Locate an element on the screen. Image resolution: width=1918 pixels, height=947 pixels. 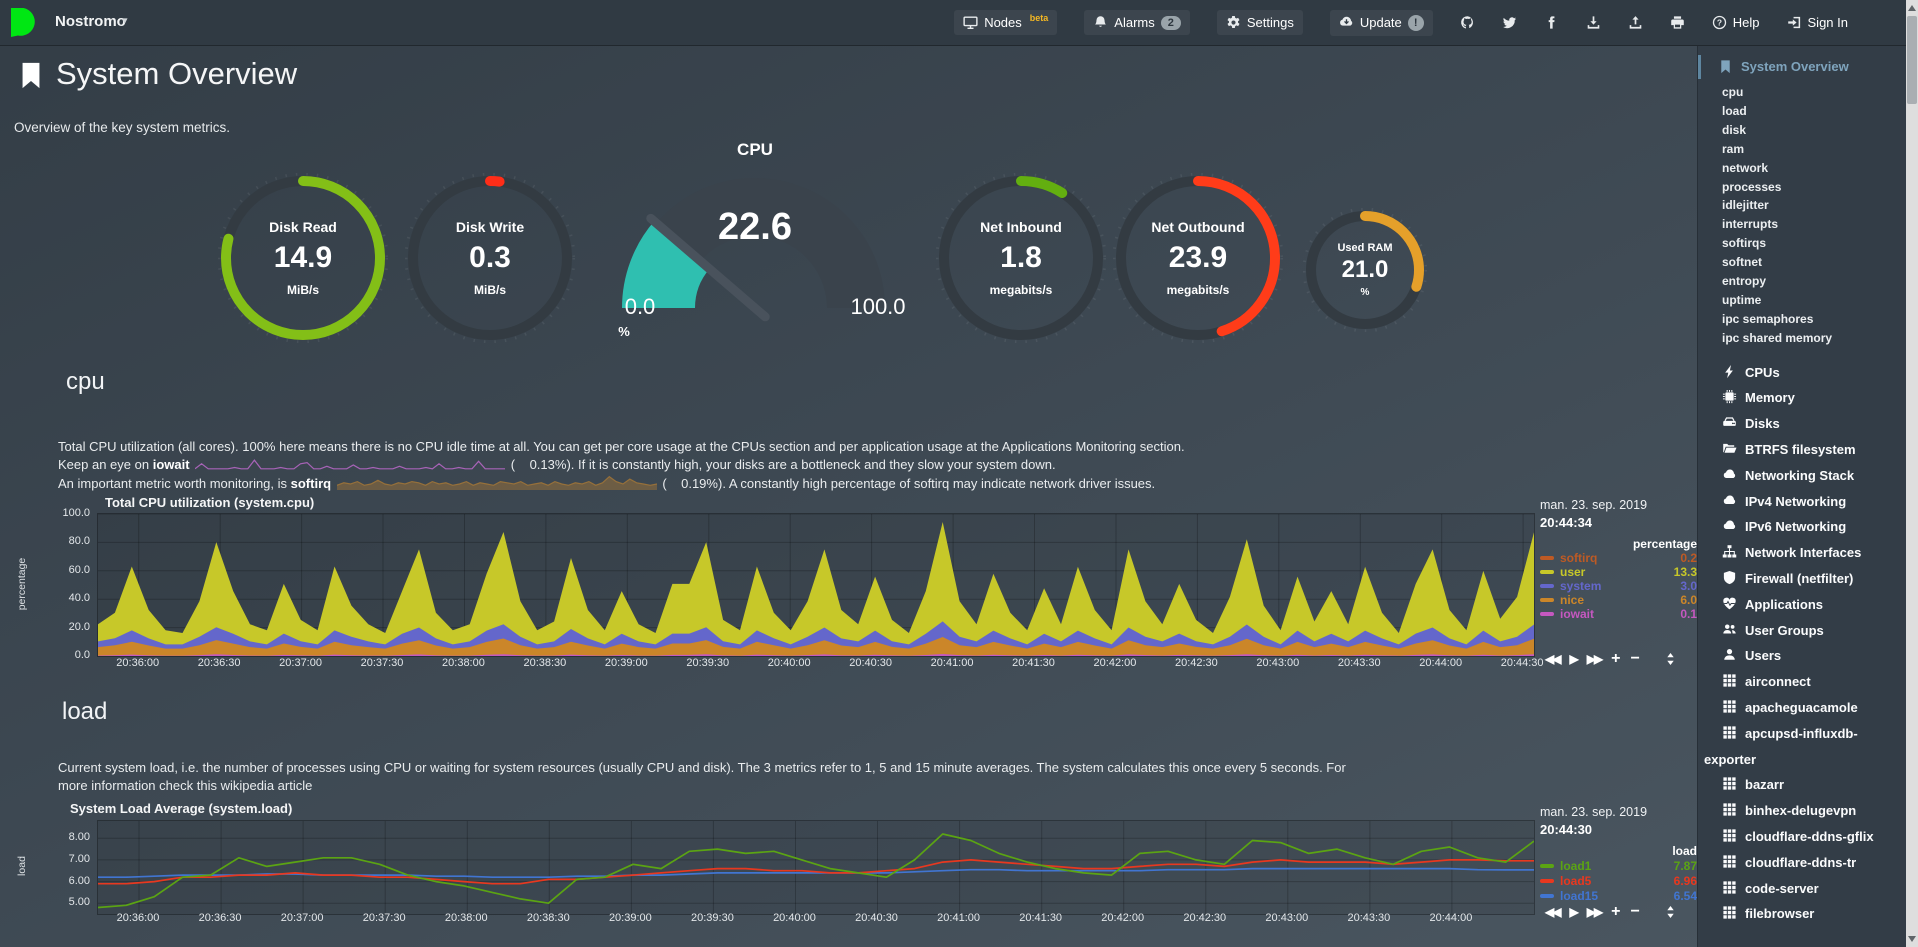
gauge-net-outbound: Net Outbound 23.9 megabits/s is located at coordinates (1198, 258).